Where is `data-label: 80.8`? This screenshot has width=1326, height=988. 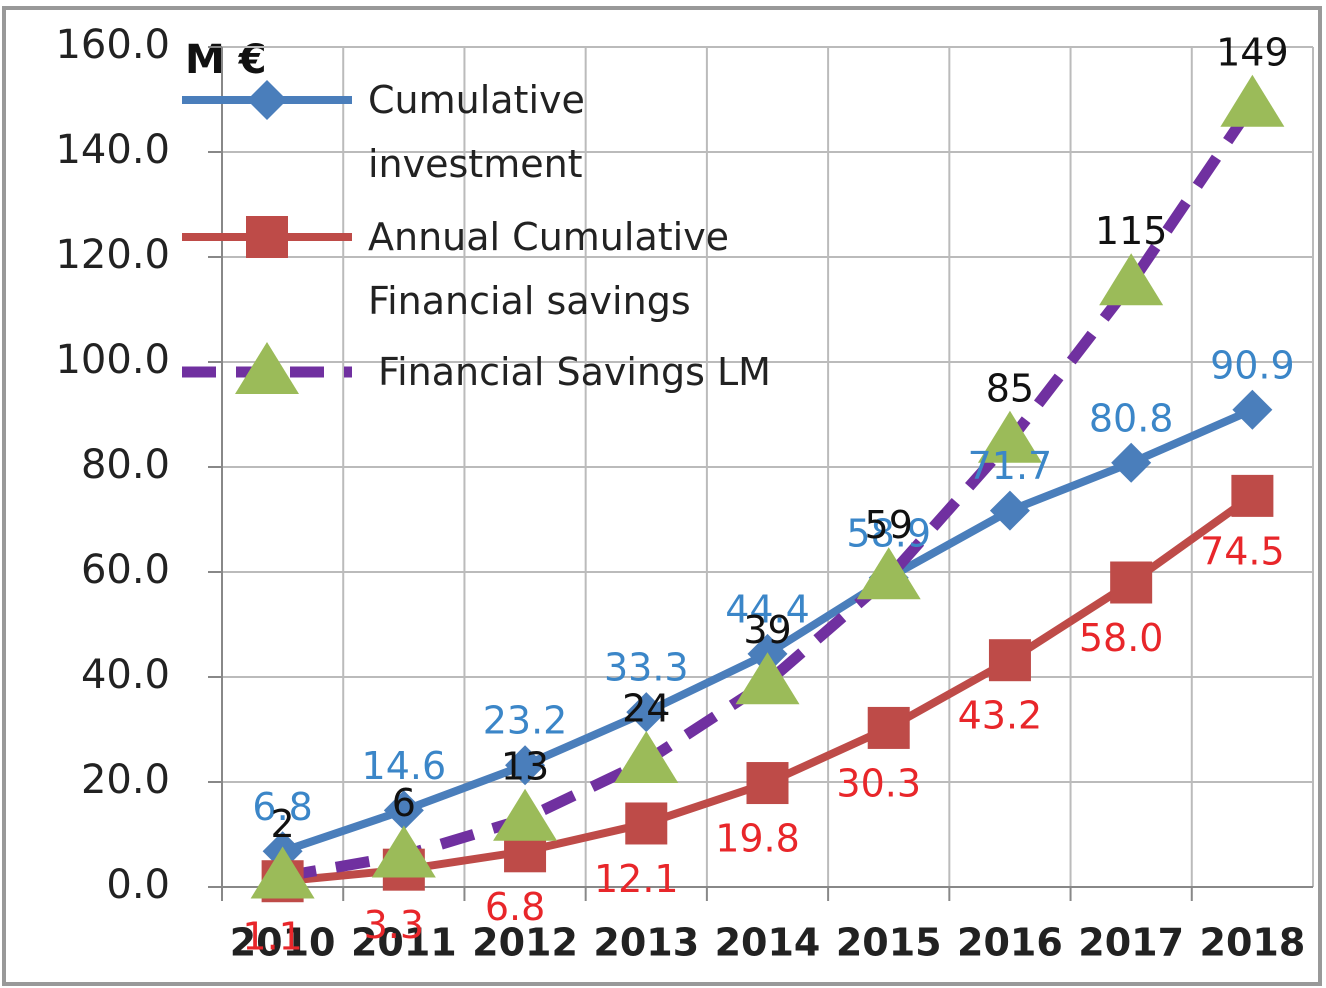 data-label: 80.8 is located at coordinates (1131, 418).